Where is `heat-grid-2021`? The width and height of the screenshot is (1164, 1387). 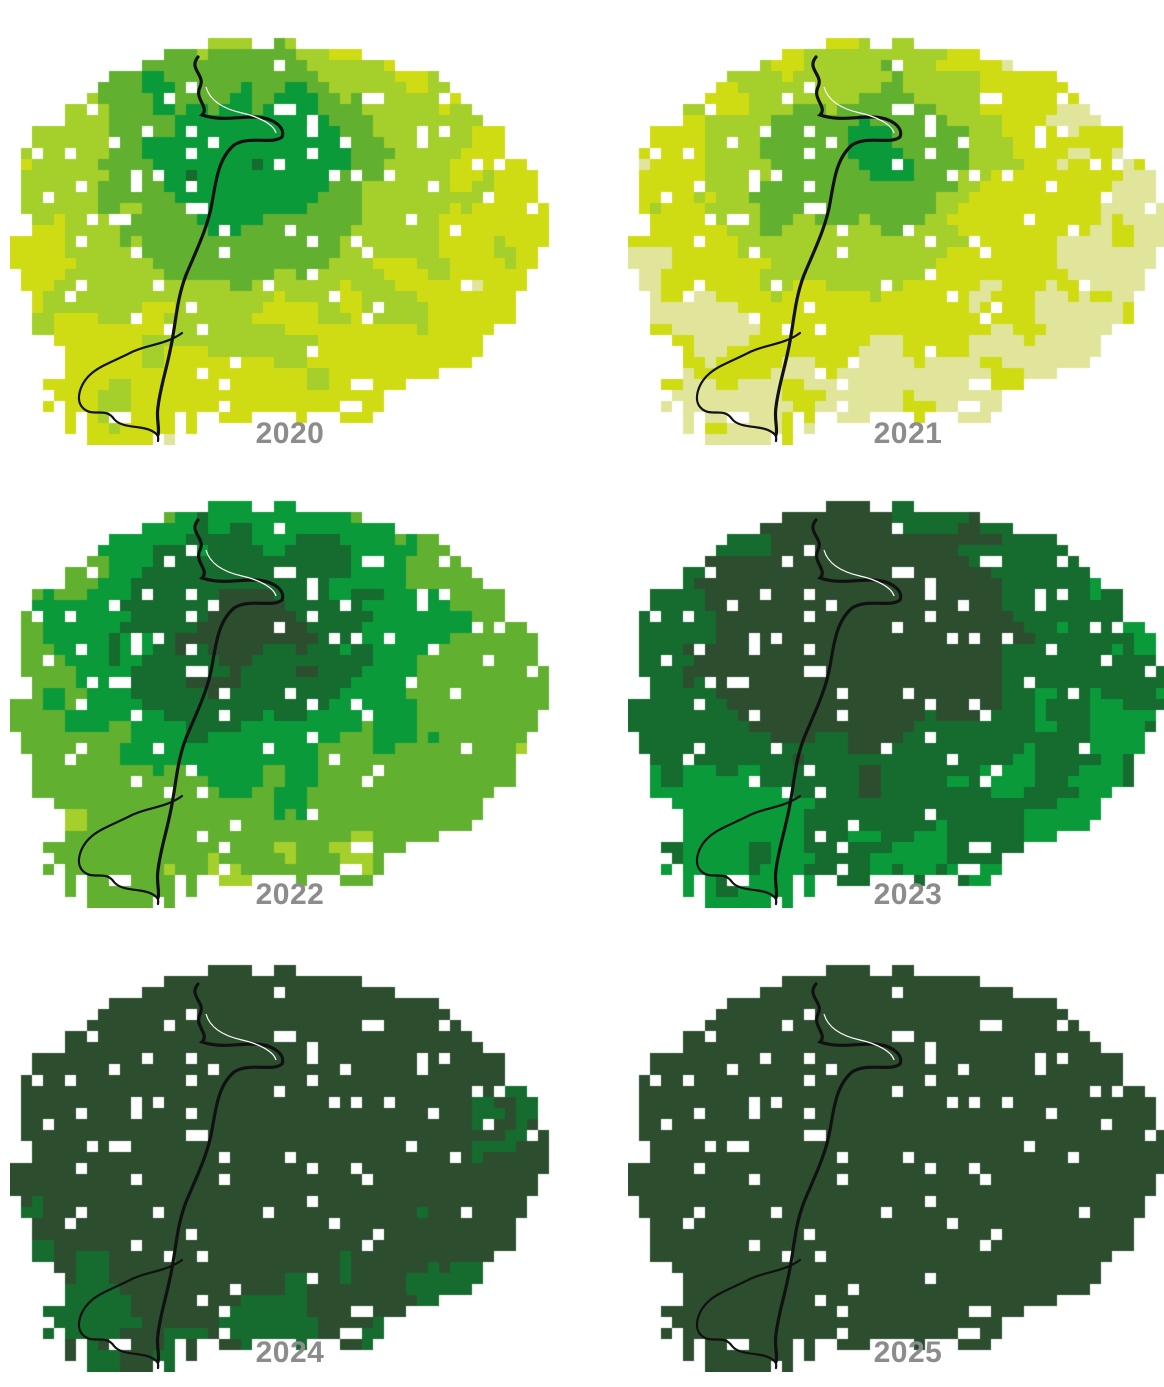
heat-grid-2021 is located at coordinates (896, 225).